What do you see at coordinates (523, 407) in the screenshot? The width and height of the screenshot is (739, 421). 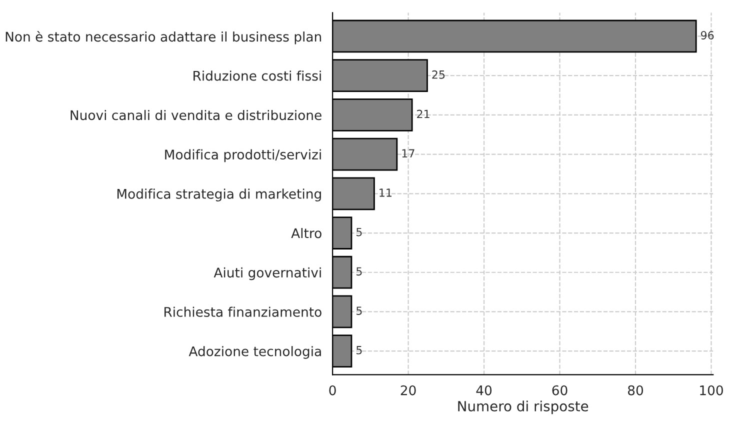 I see `x-axis-title: Numero di risposte` at bounding box center [523, 407].